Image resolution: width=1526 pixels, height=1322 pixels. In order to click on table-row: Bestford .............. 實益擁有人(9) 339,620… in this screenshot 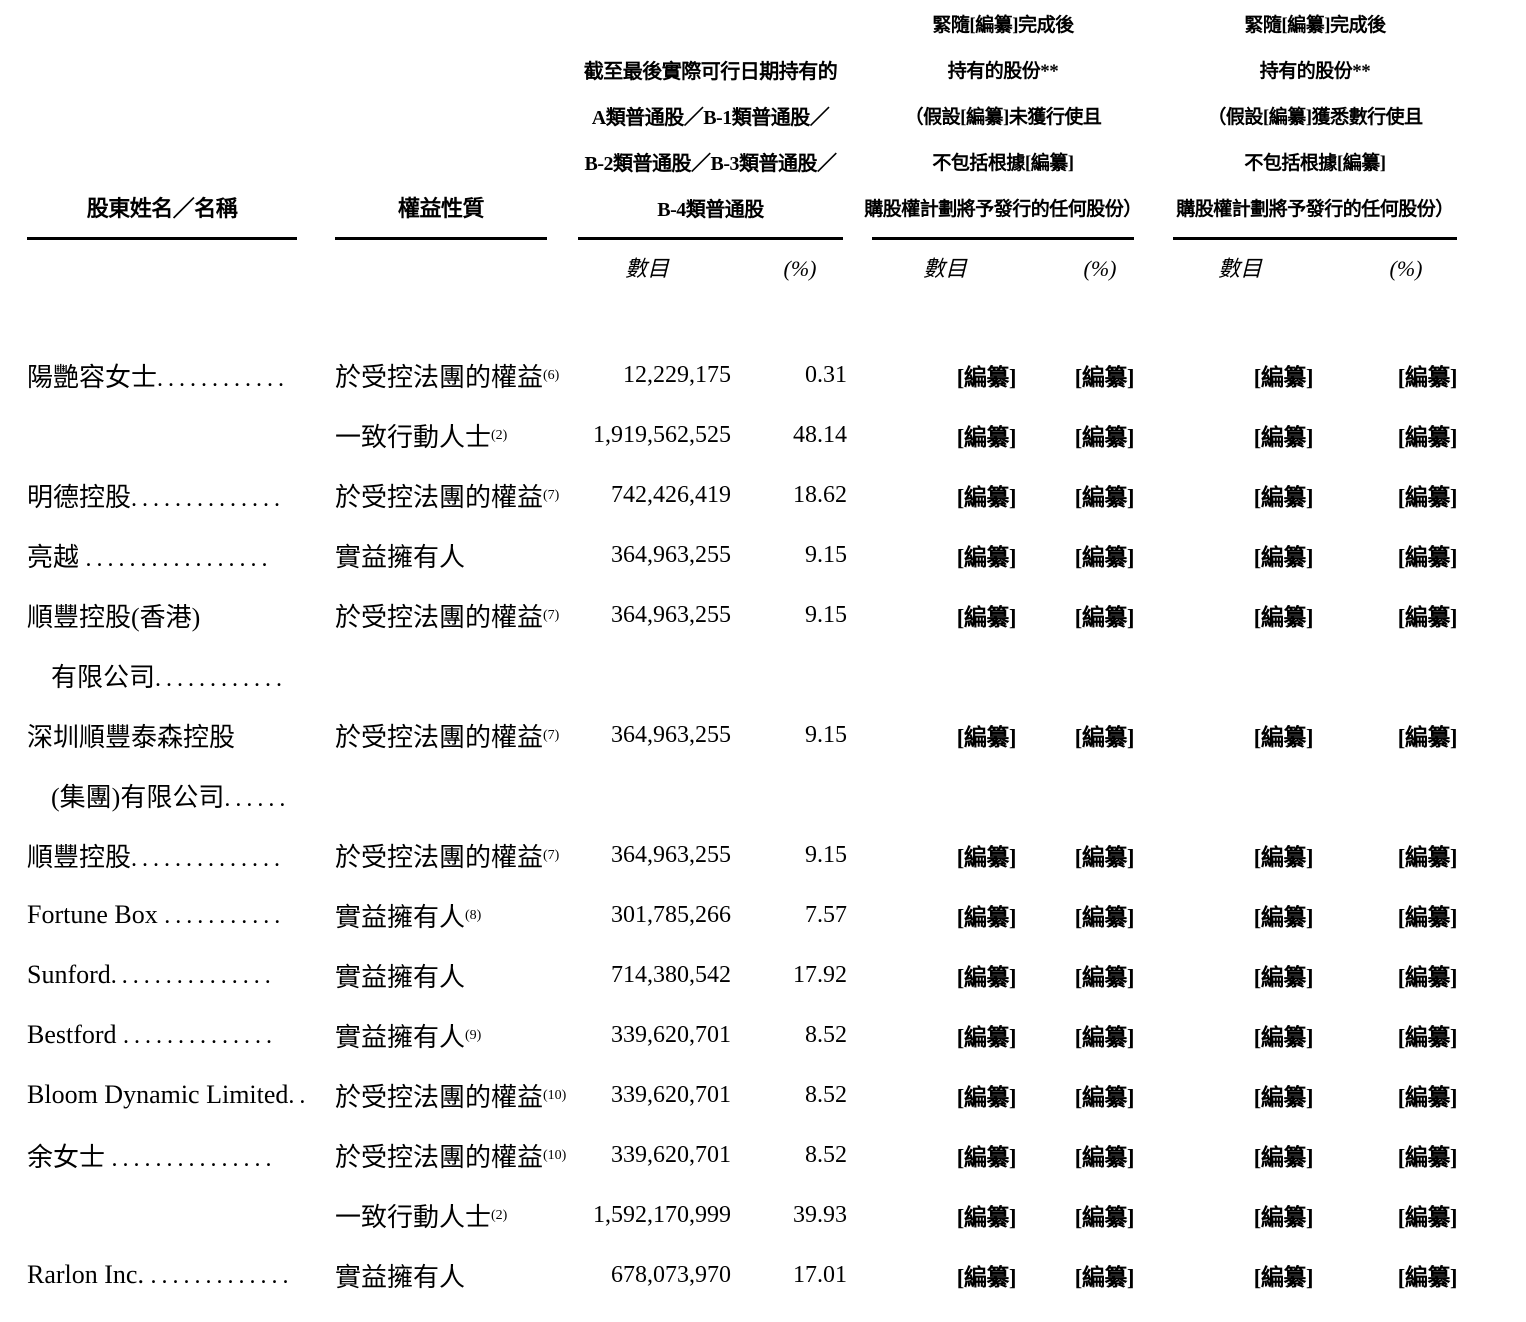, I will do `click(763, 1035)`.